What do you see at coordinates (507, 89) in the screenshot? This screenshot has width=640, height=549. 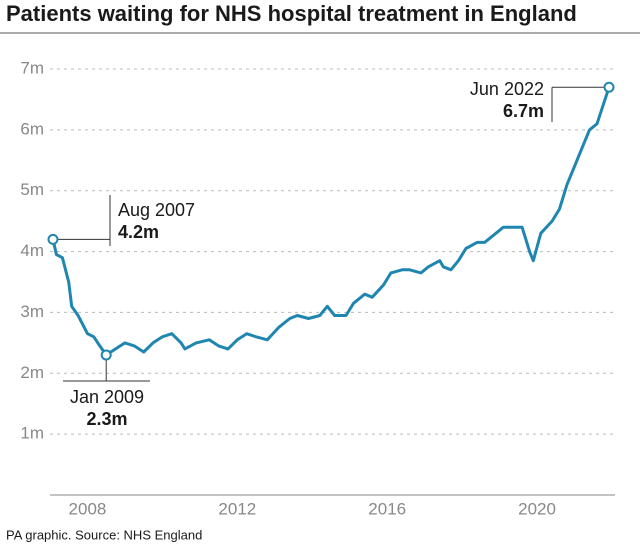 I see `annotation-date: Jun 2022` at bounding box center [507, 89].